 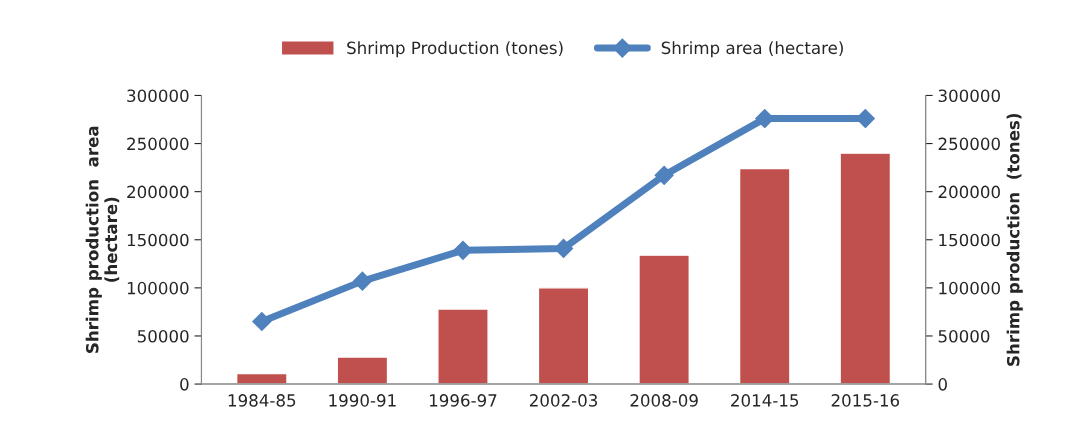 I want to click on y-tick-label: 50000, so click(x=163, y=336).